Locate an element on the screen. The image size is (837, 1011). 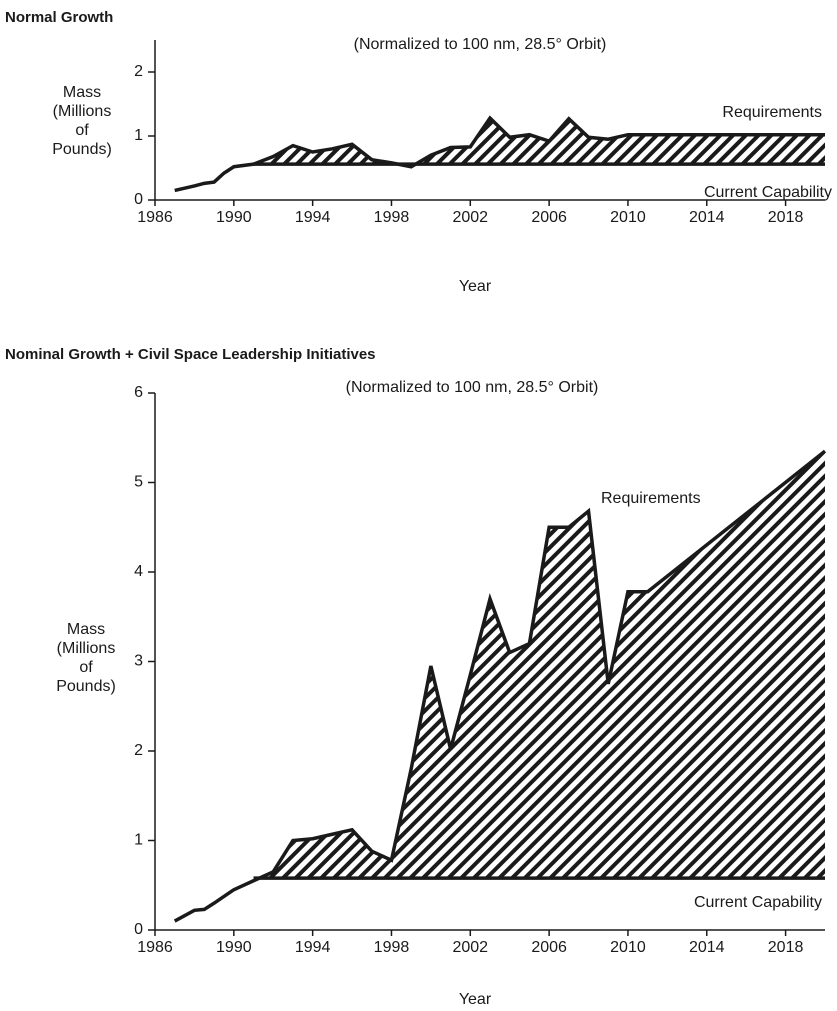
y-tick-label: 6 is located at coordinates (138, 392).